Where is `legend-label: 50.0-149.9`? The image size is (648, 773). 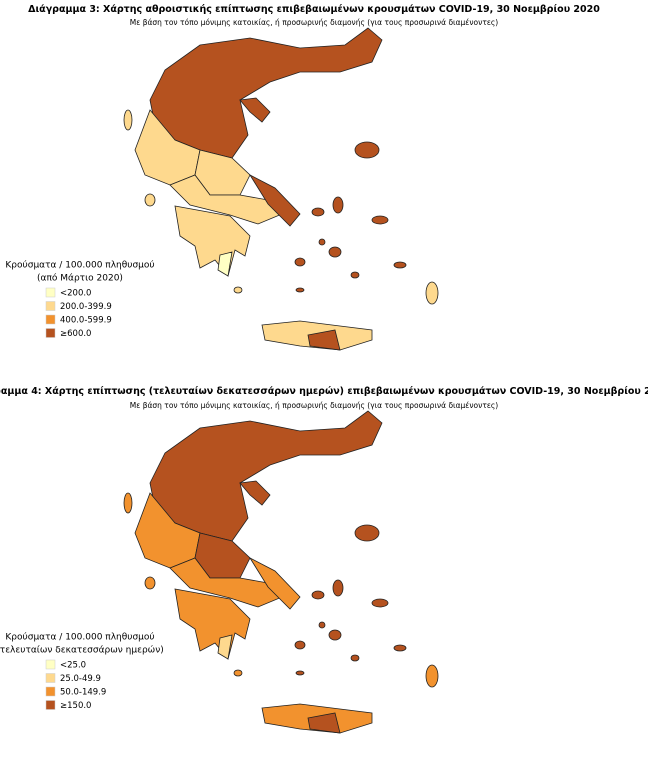 legend-label: 50.0-149.9 is located at coordinates (83, 693).